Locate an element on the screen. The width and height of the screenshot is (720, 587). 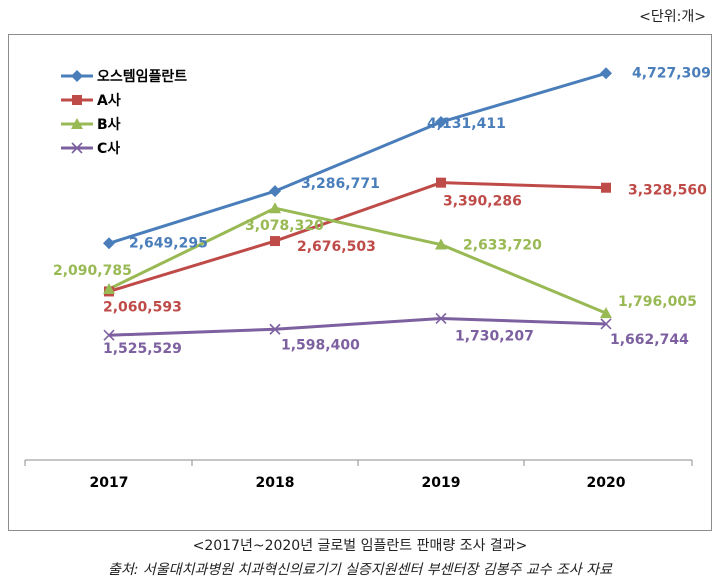
series-1-data-label-1: 2,676,503 is located at coordinates (336, 247).